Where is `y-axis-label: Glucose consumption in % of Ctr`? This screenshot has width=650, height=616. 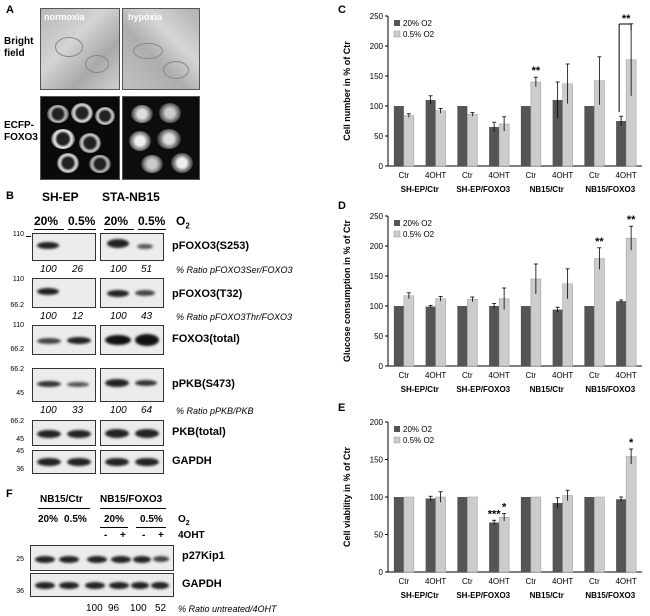 y-axis-label: Glucose consumption in % of Ctr is located at coordinates (347, 291).